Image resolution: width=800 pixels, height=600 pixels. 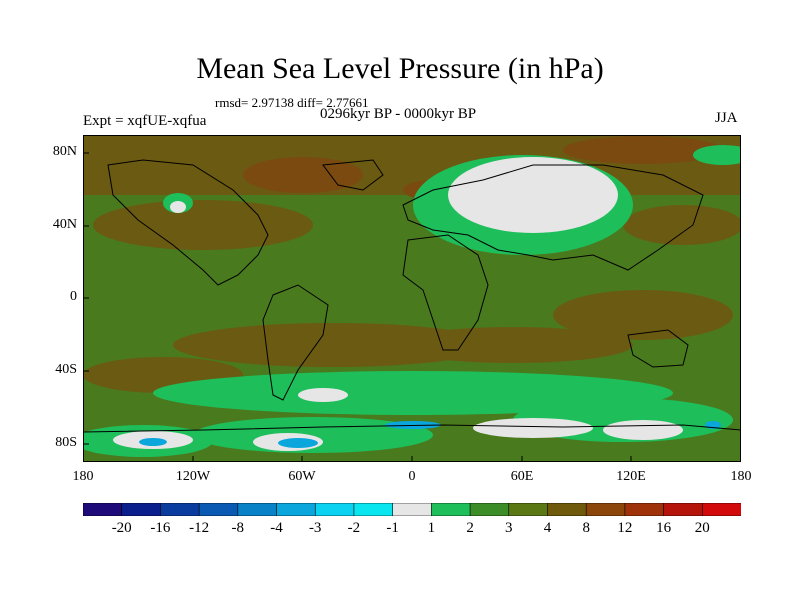 I want to click on colorbar-label: -4, so click(x=276, y=528).